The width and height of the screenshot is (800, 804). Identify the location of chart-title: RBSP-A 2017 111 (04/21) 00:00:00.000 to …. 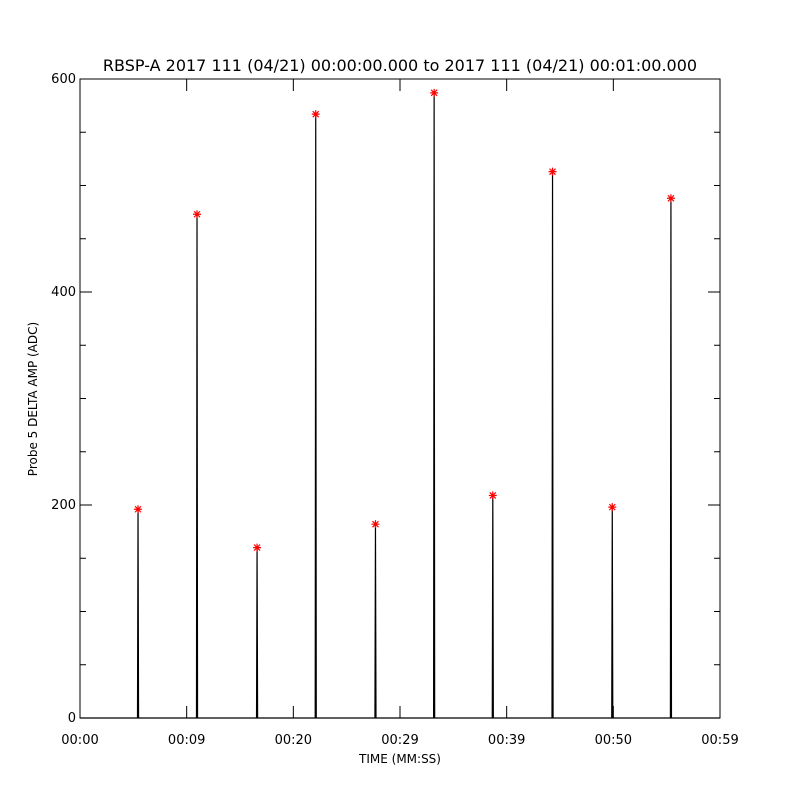
(400, 65).